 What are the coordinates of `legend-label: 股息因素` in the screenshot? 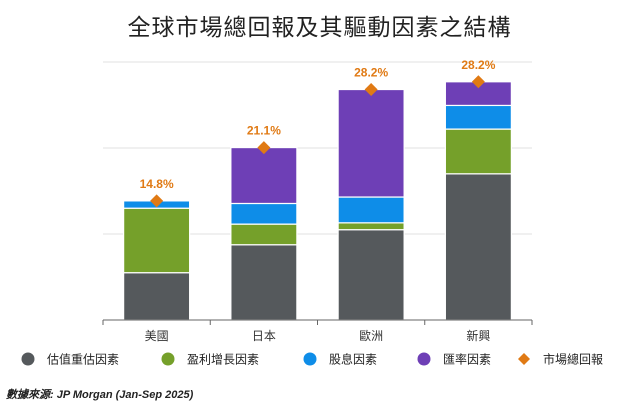 It's located at (353, 359).